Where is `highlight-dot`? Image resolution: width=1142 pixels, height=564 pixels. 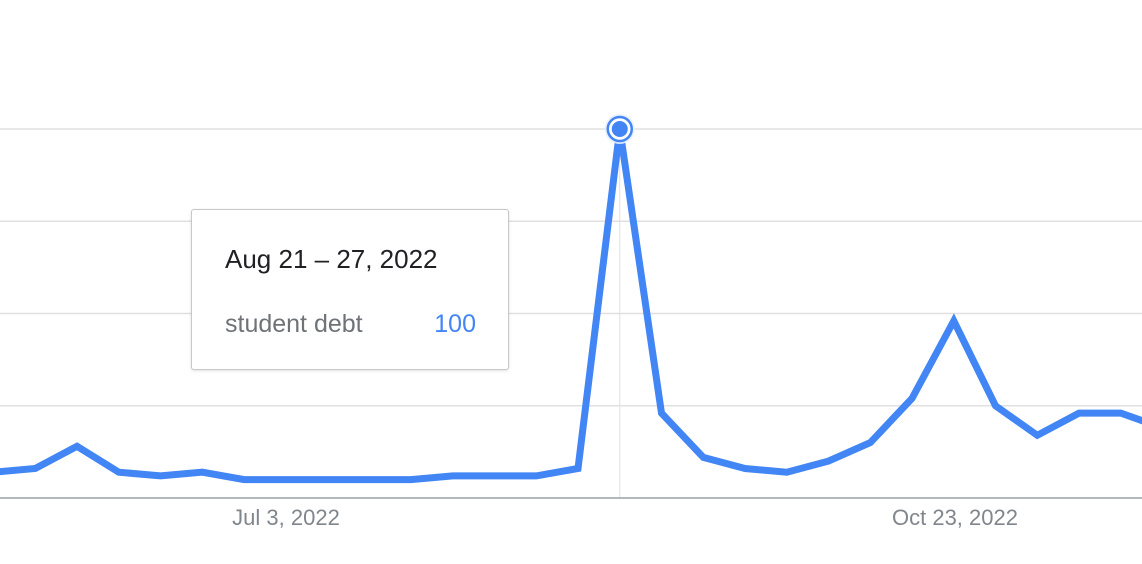
highlight-dot is located at coordinates (619, 129).